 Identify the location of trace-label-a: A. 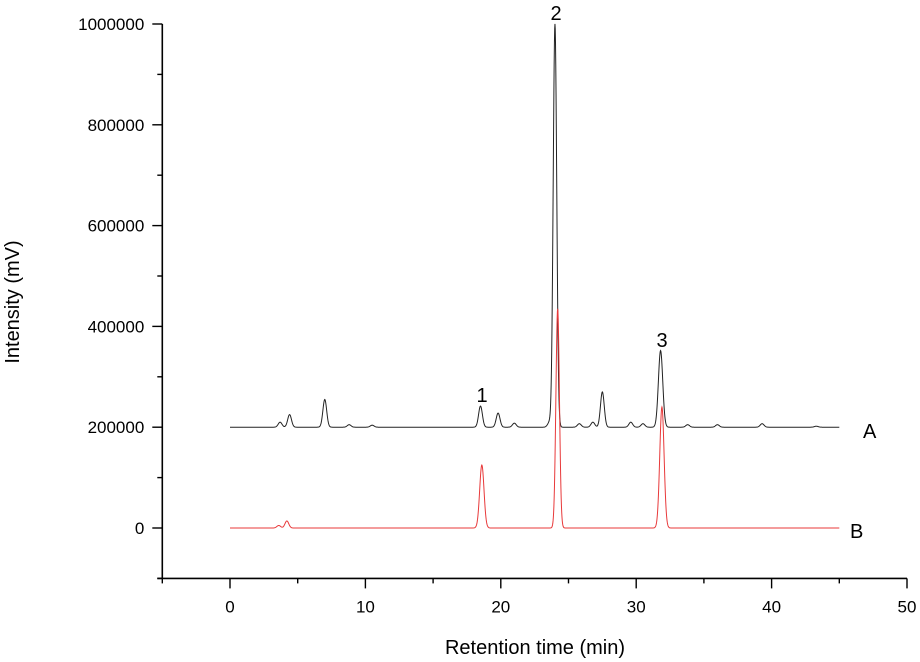
(870, 432).